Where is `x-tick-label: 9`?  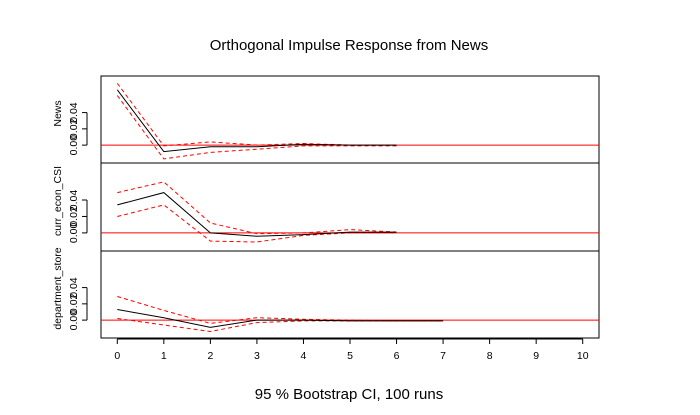
x-tick-label: 9 is located at coordinates (536, 356).